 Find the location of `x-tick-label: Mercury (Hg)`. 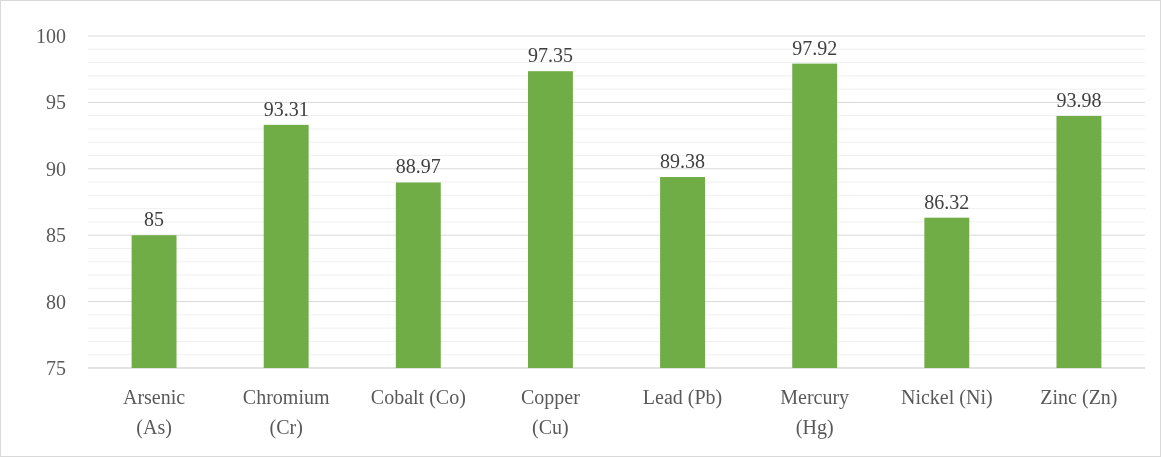

x-tick-label: Mercury (Hg) is located at coordinates (815, 412).